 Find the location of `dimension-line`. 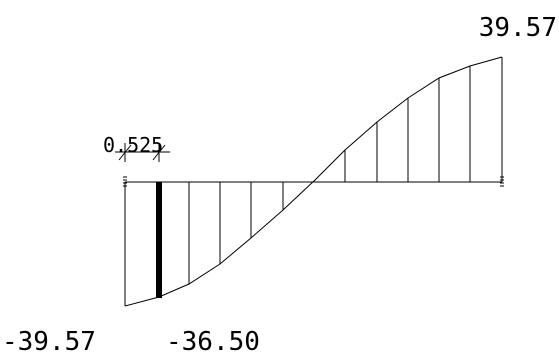

dimension-line is located at coordinates (142, 152).